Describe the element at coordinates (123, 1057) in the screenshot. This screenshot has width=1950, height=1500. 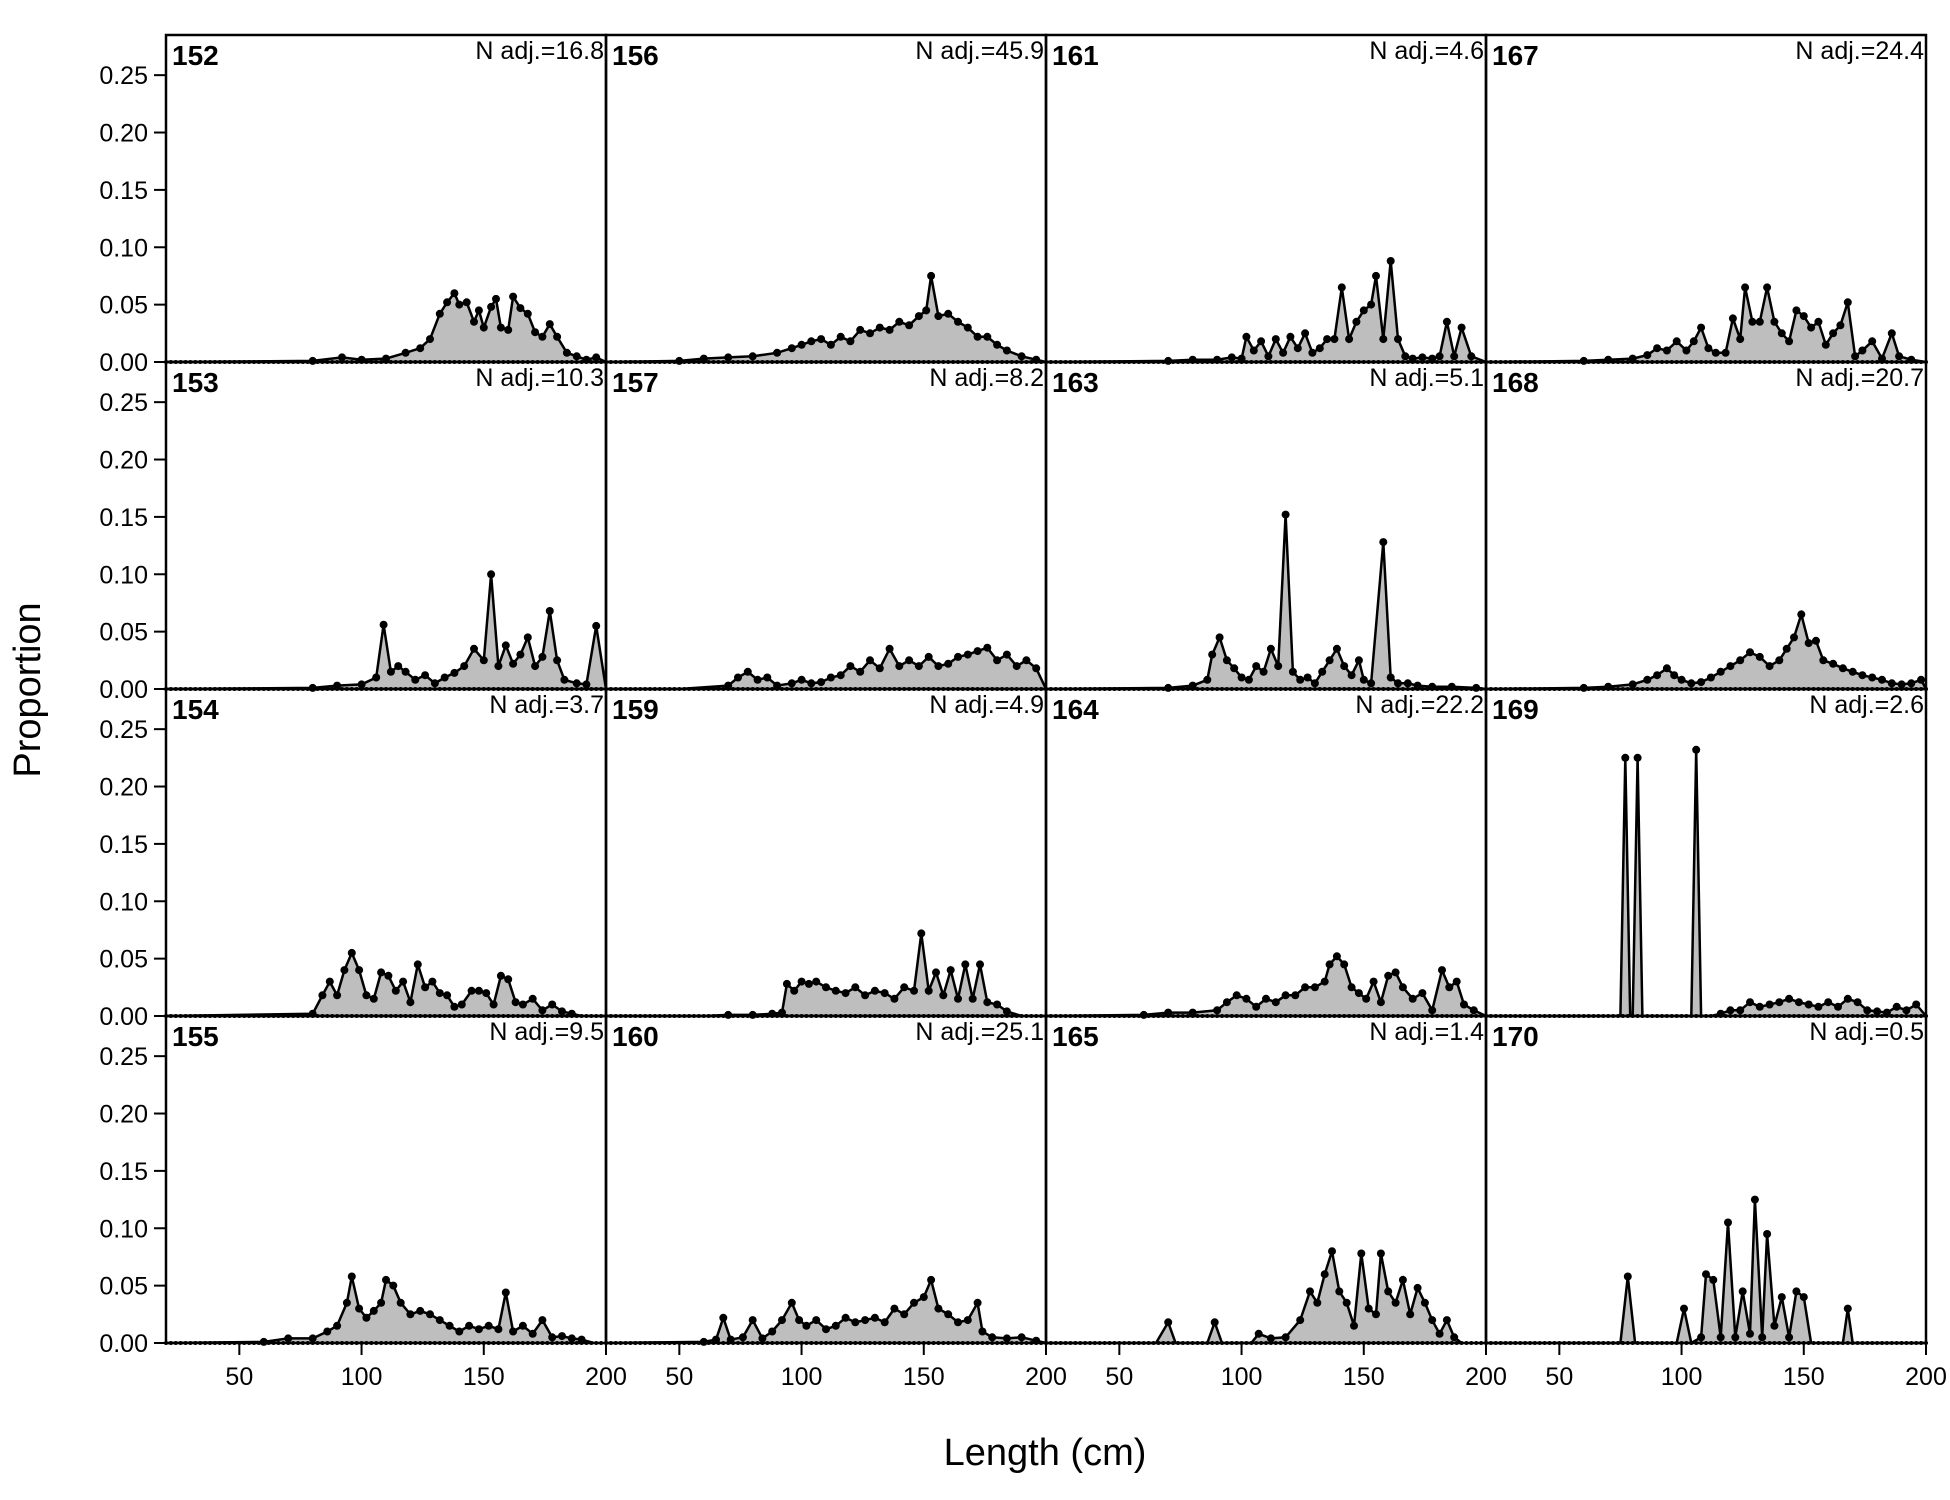
I see `y-tick-label: 0.25` at that location.